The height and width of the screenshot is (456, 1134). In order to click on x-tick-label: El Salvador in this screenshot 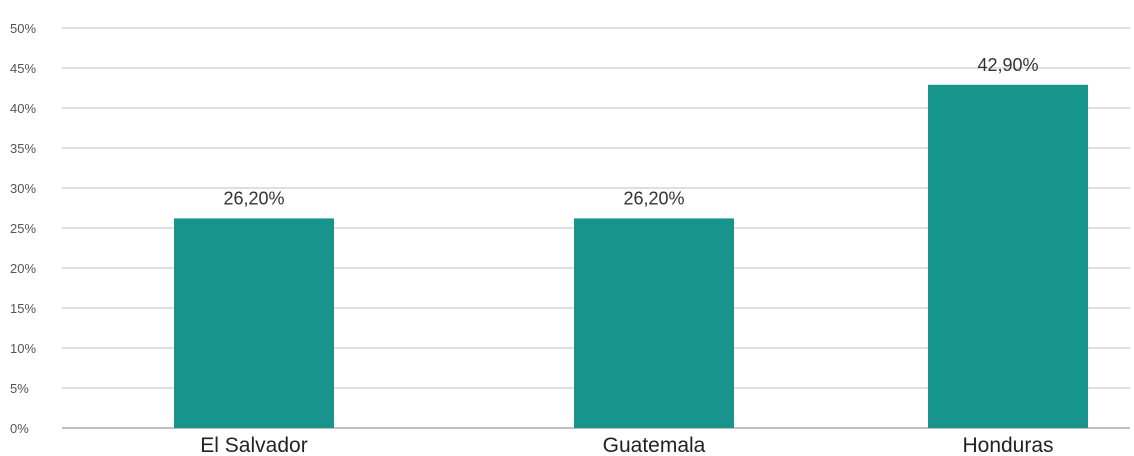, I will do `click(253, 445)`.